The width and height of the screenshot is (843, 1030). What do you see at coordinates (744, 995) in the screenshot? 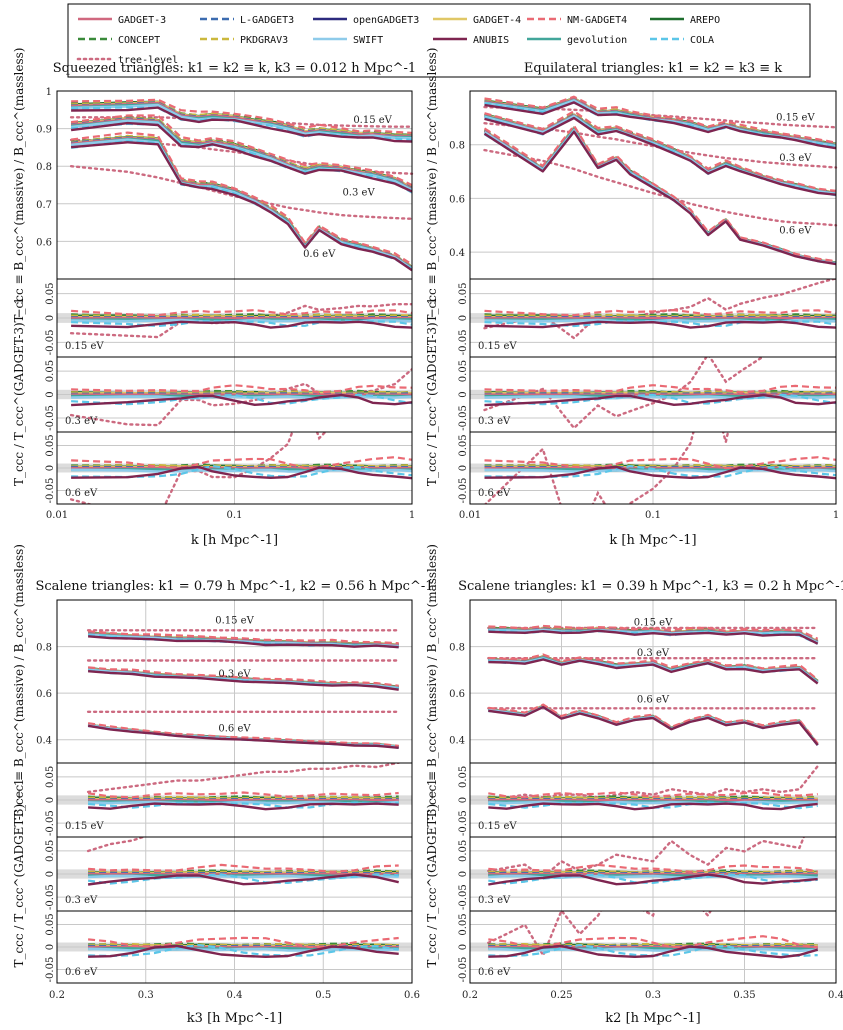
I see `x-tick-label: 0.35` at bounding box center [744, 995].